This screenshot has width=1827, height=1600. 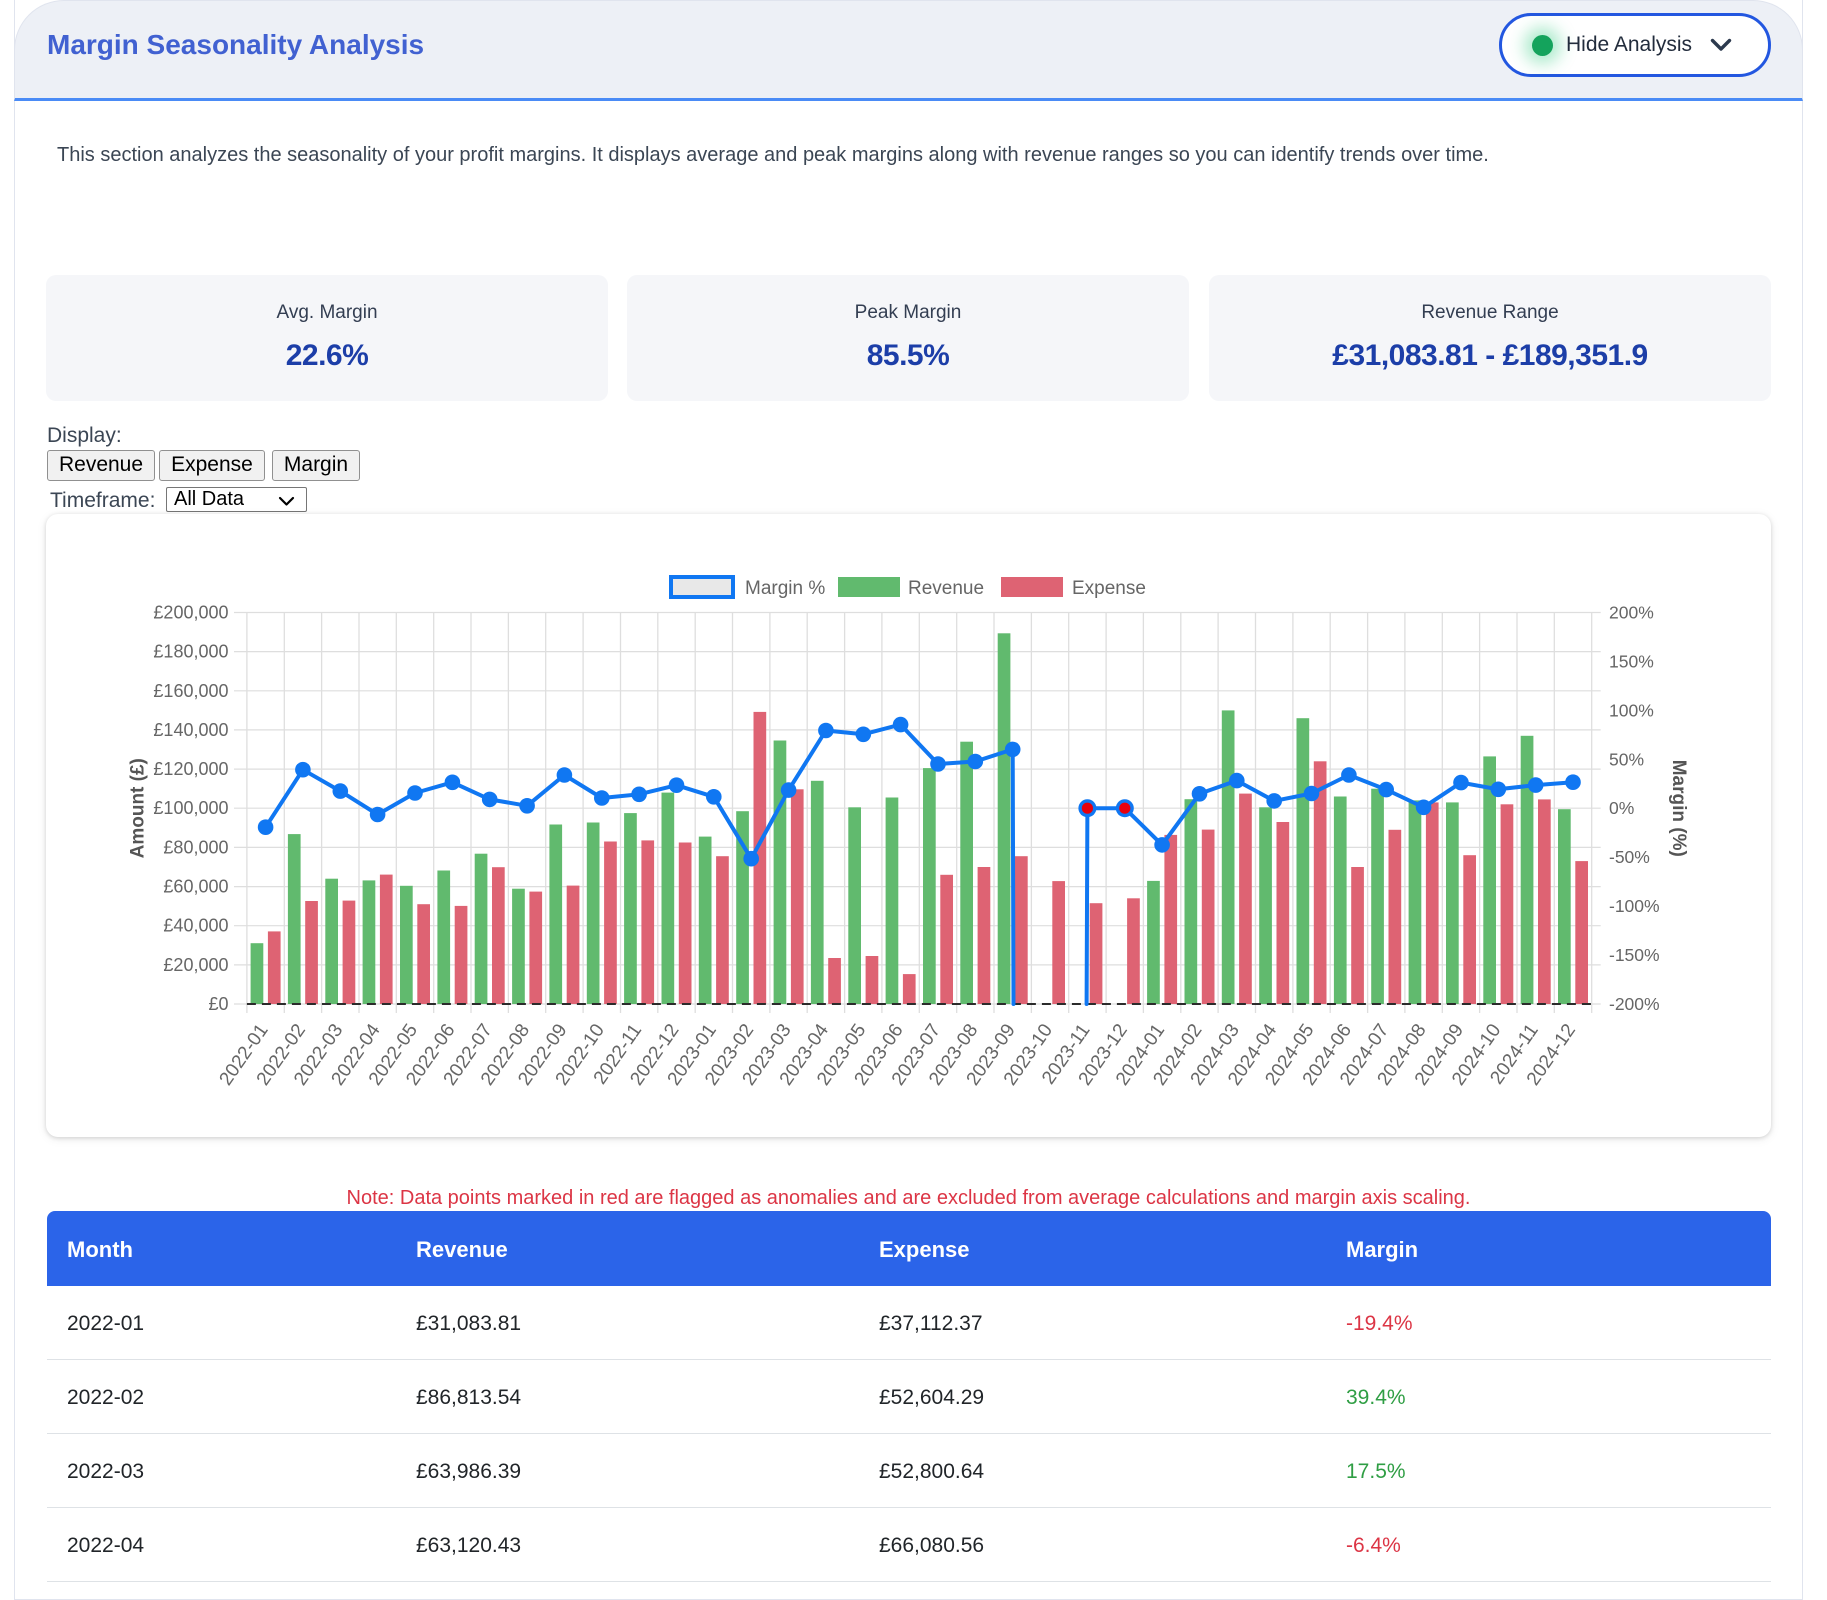 I want to click on svg-text: £60,000, so click(x=195, y=887).